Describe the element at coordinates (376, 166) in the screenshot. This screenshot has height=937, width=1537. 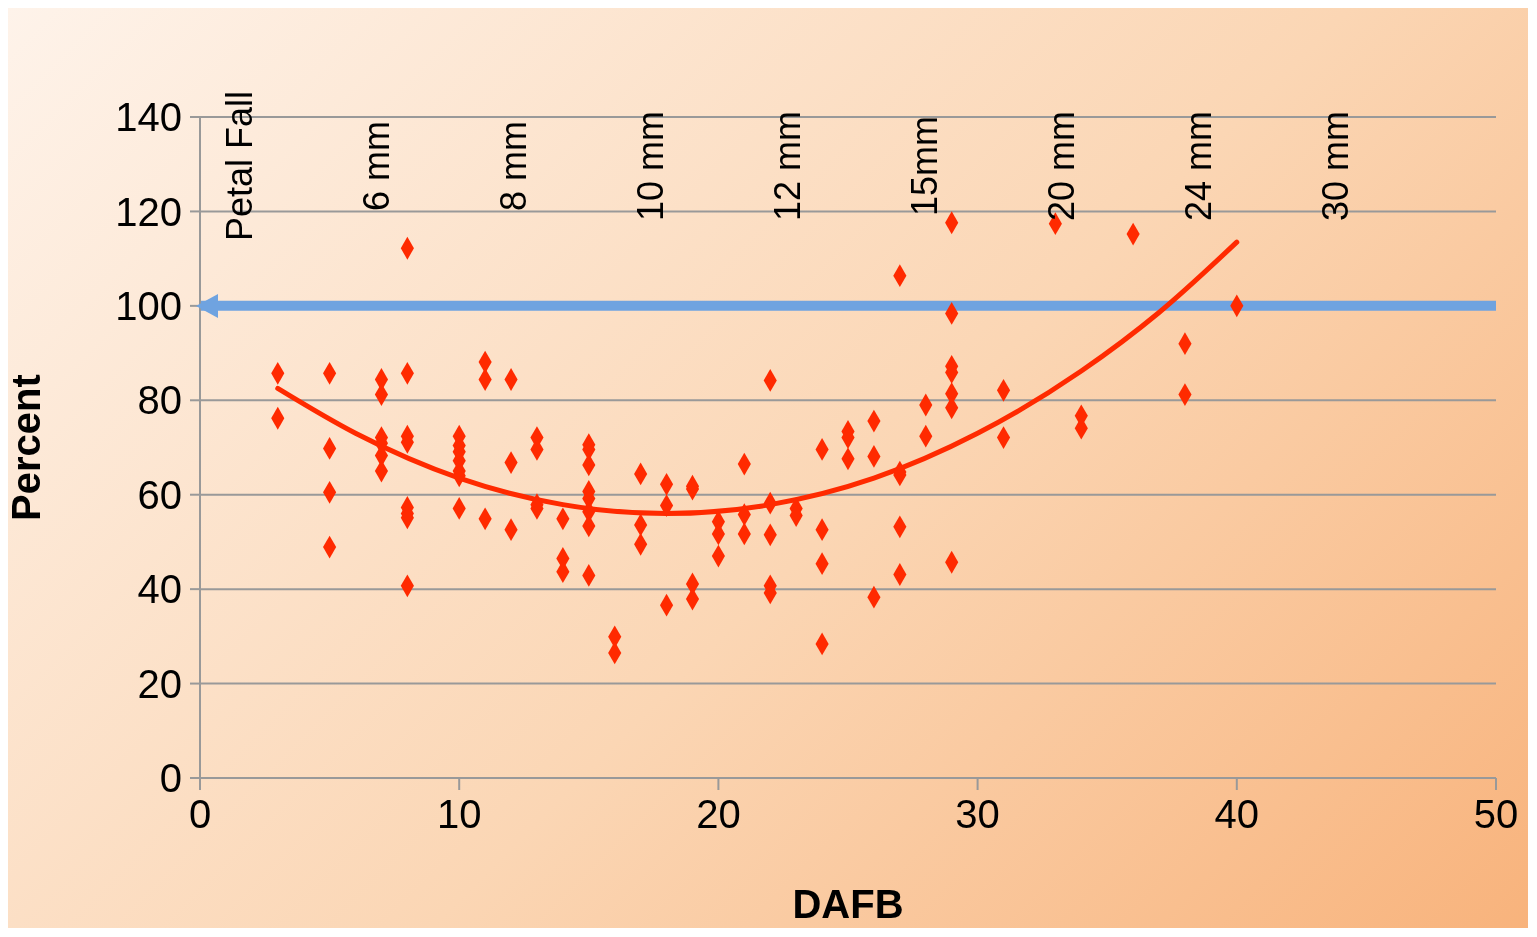
I see `annotation: 6 mm` at that location.